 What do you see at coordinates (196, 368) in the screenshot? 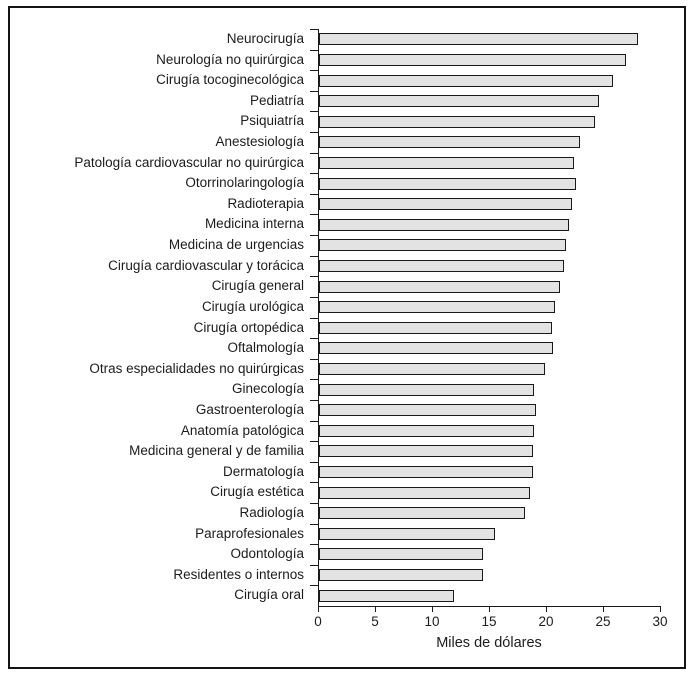
I see `category-label: Otras especialidades no quirúrgicas` at bounding box center [196, 368].